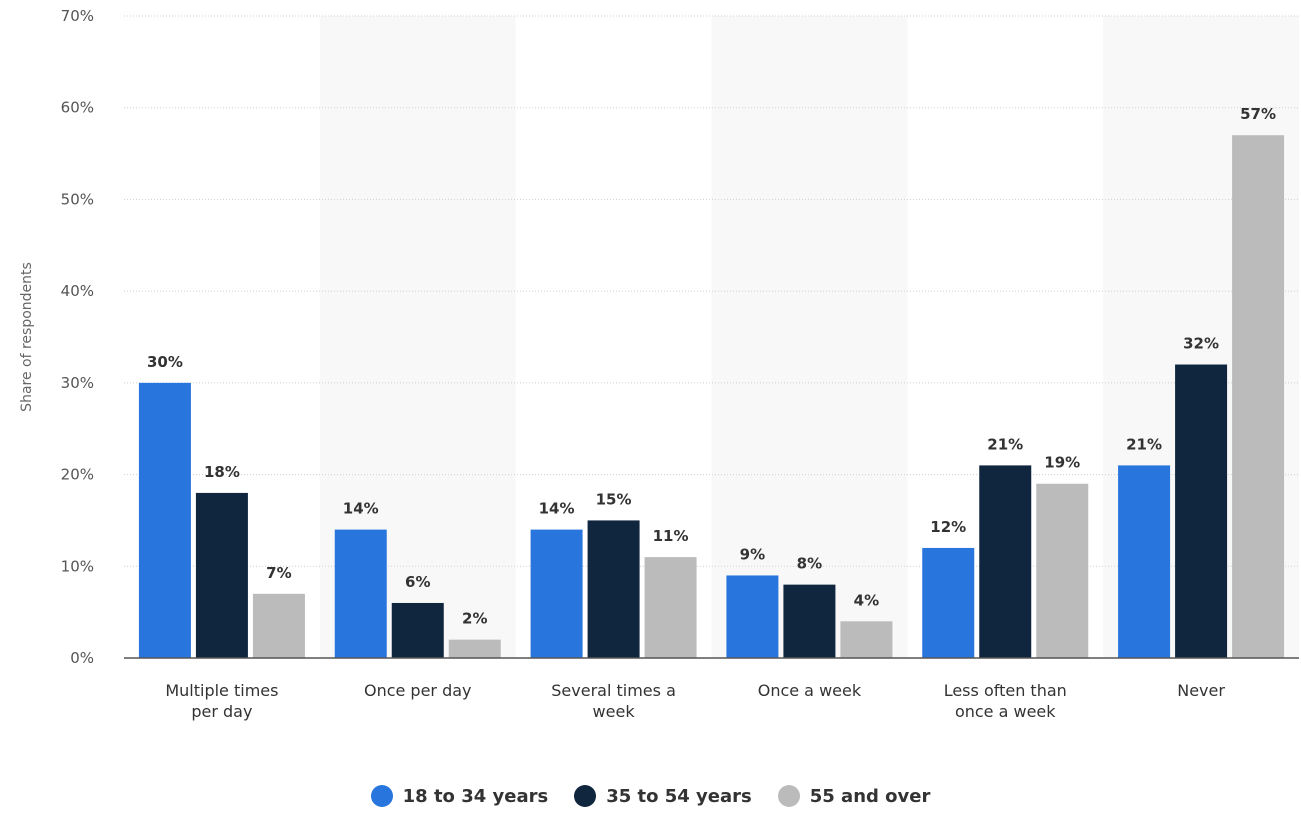 This screenshot has width=1301, height=816. I want to click on data-label: 19%, so click(1062, 463).